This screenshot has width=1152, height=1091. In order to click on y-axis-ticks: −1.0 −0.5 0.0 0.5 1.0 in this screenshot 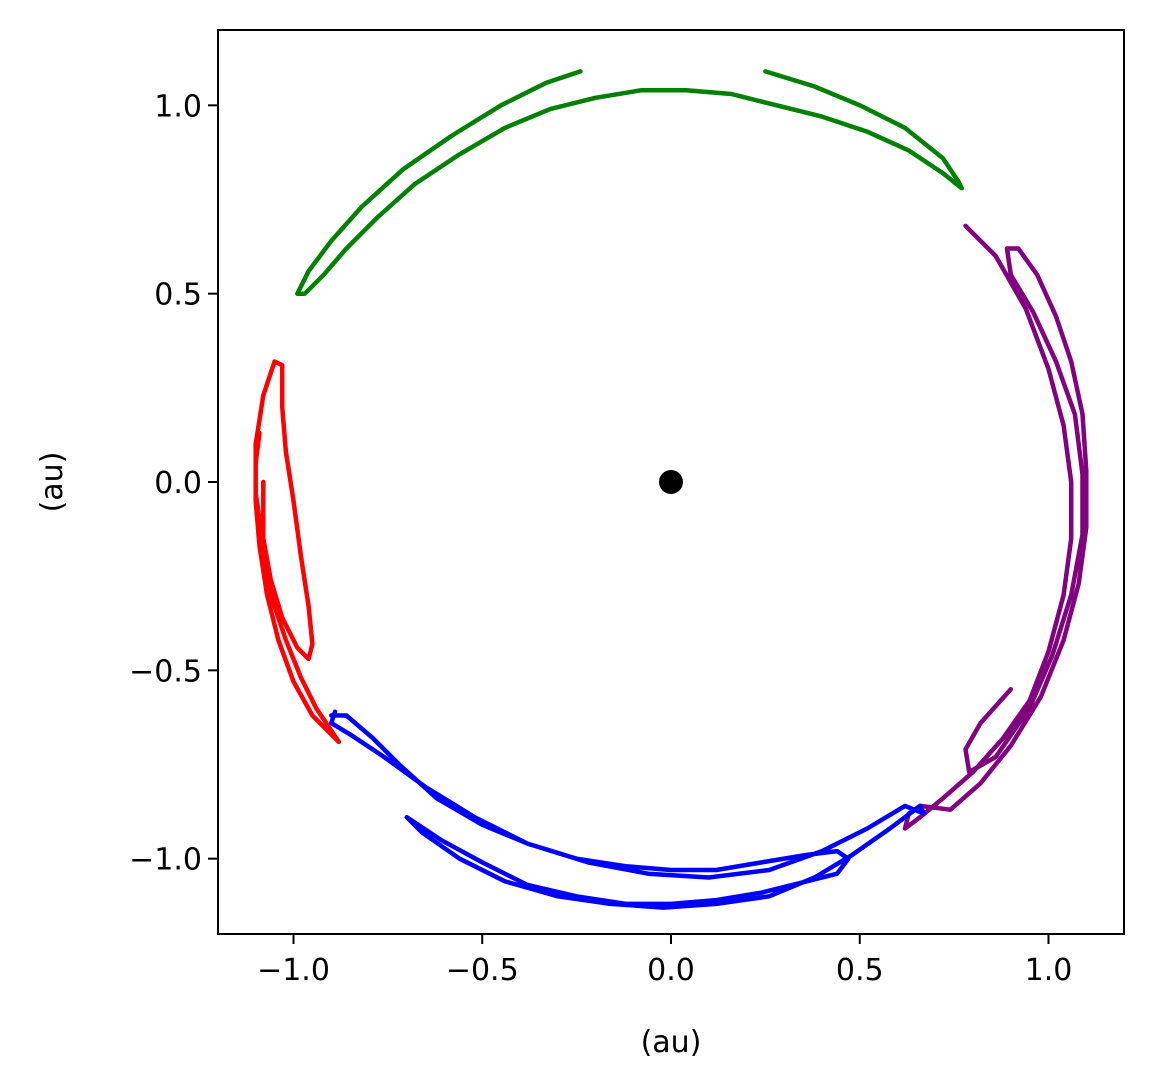, I will do `click(173, 483)`.